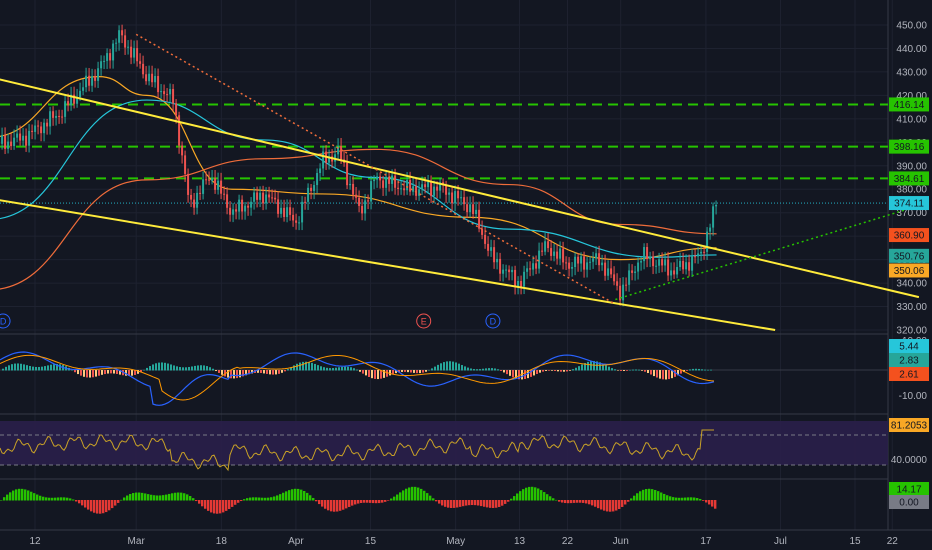  I want to click on rsi-axis-tick-label: 40.0000, so click(909, 460).